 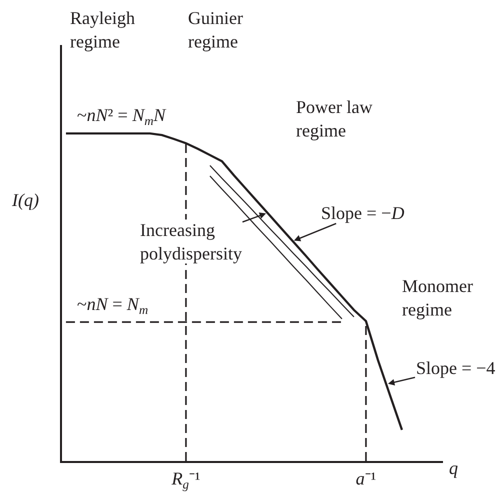 I want to click on text: Rayleigh regime, so click(x=102, y=30).